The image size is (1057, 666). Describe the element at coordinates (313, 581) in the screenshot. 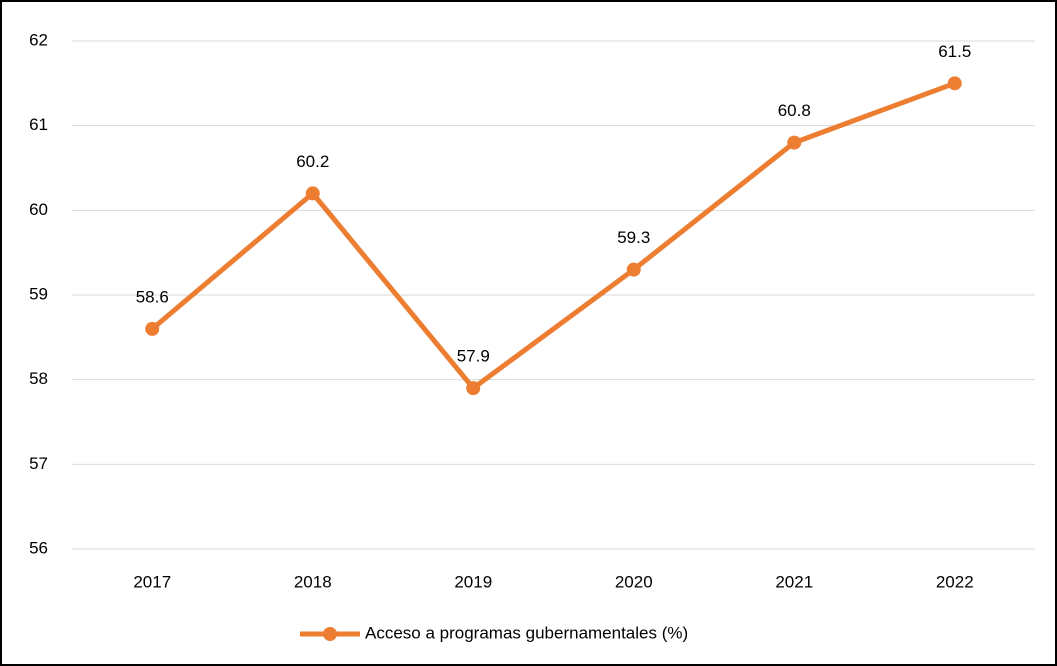

I see `x-tick-label: 2018` at that location.